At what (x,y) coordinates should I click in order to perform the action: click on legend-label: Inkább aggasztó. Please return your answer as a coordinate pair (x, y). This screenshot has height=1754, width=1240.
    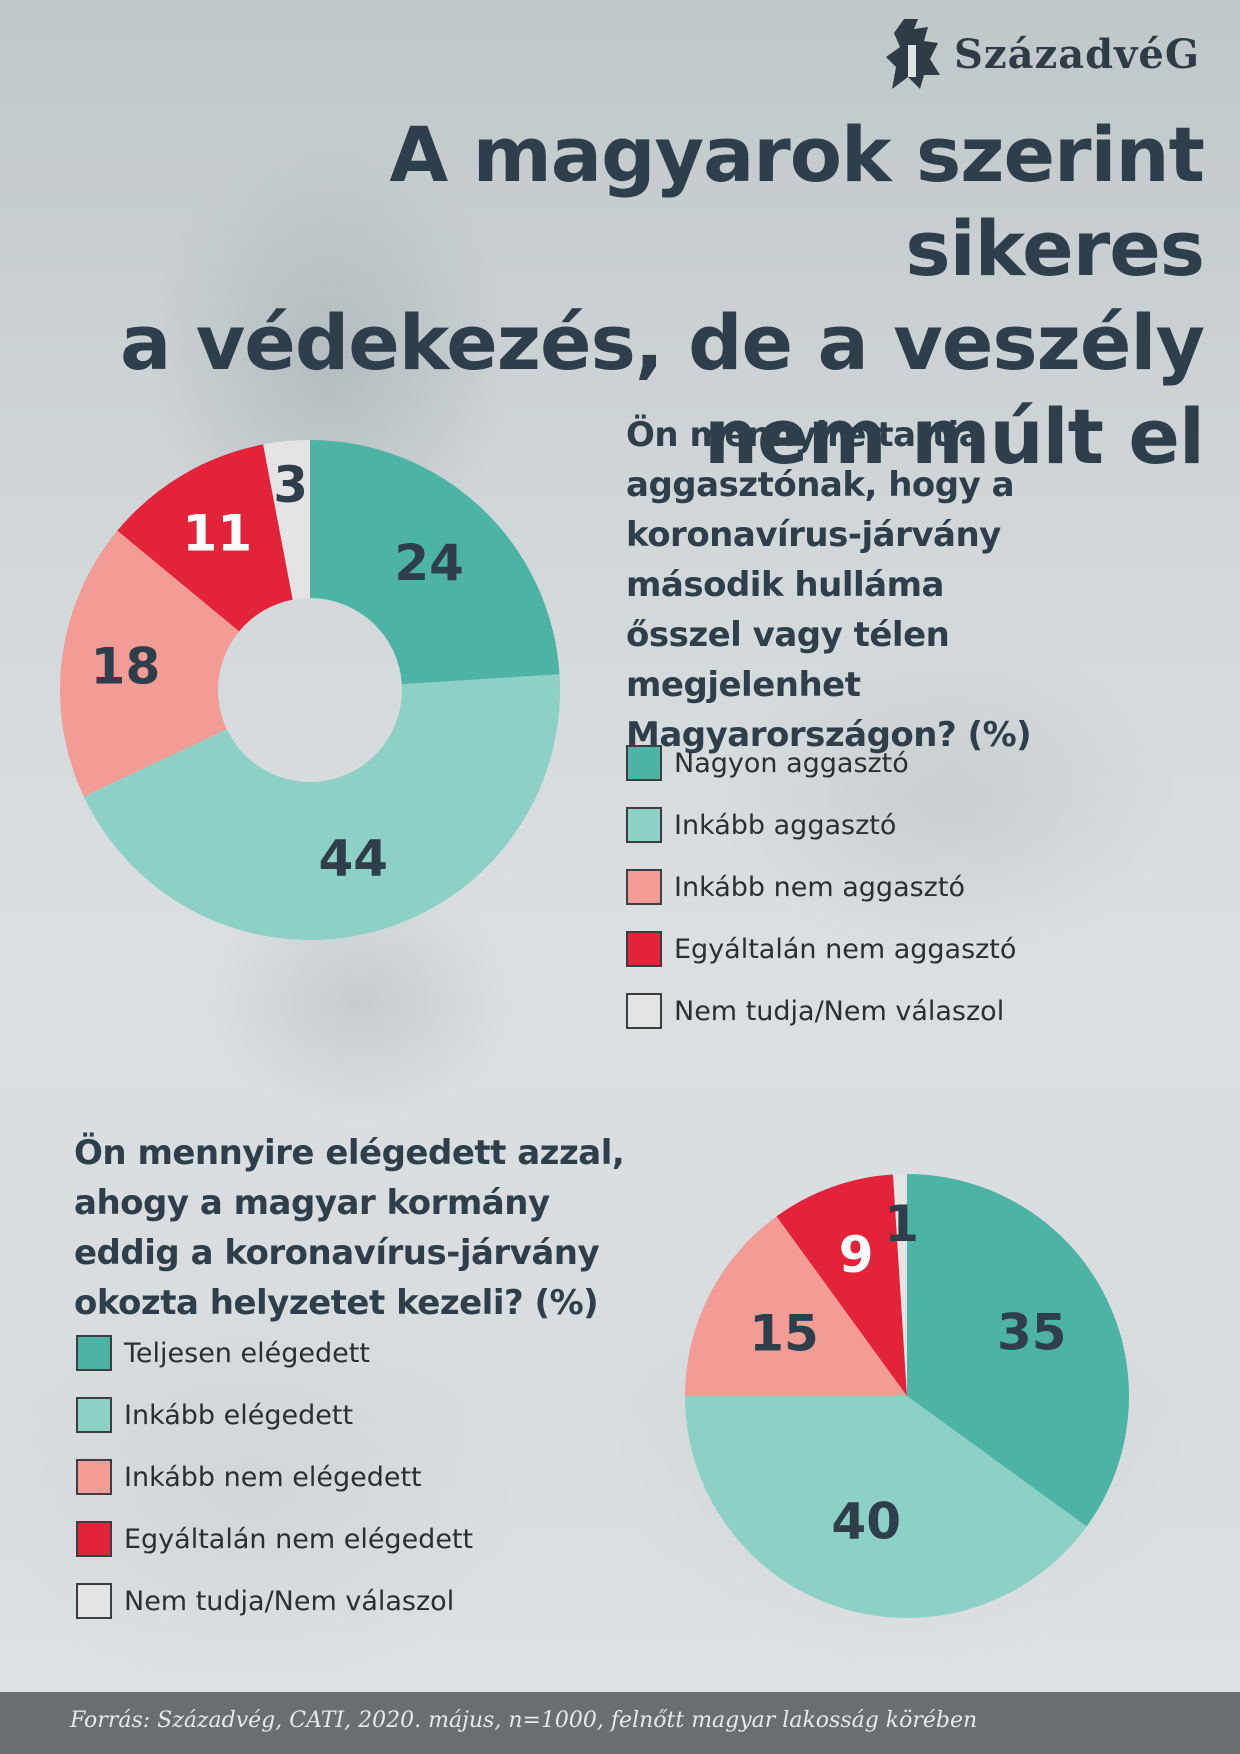
    Looking at the image, I should click on (785, 825).